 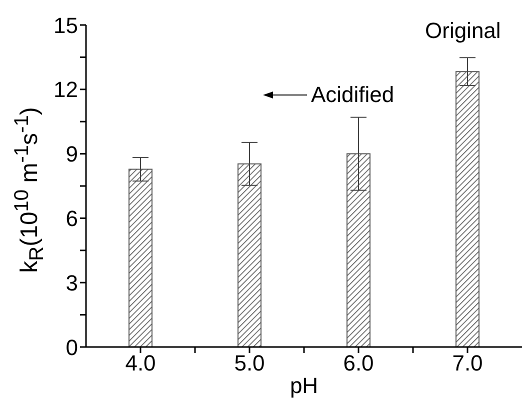 I want to click on annotation: Acidified, so click(x=352, y=95).